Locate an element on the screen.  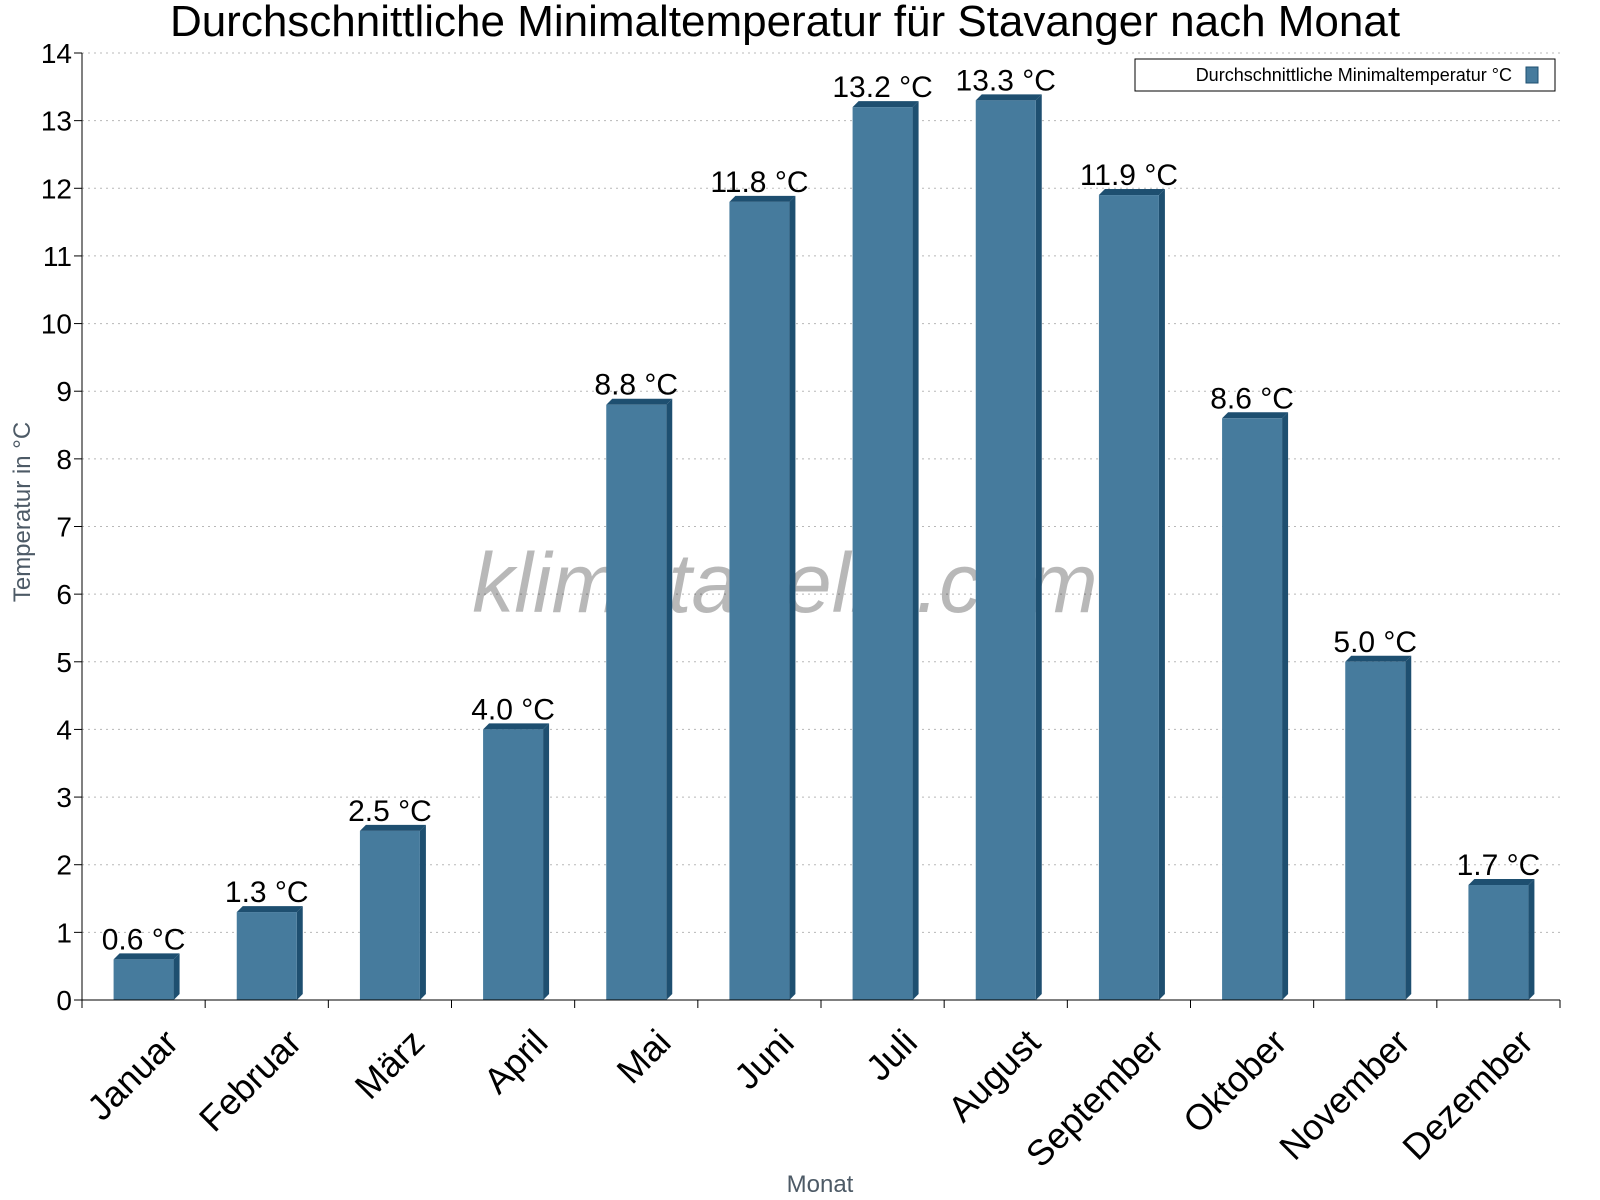
legend: Durchschnittliche Minimaltemperatur °C is located at coordinates (1345, 75).